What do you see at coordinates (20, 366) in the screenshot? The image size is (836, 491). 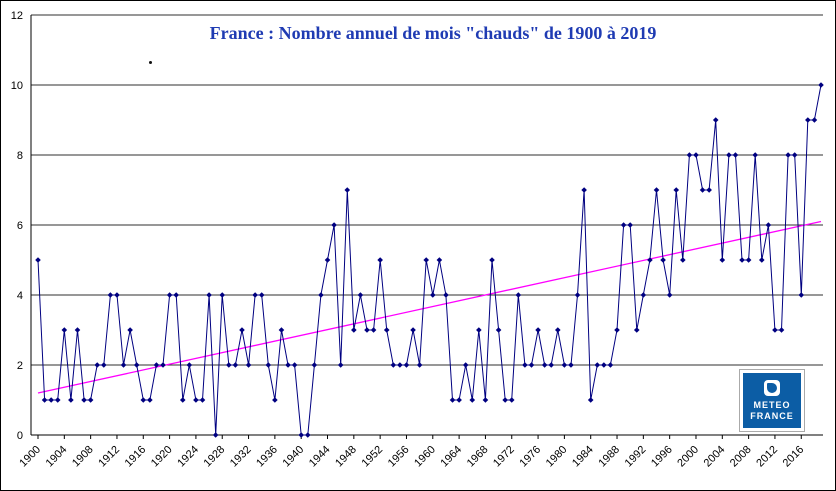 I see `svg-text: 2` at bounding box center [20, 366].